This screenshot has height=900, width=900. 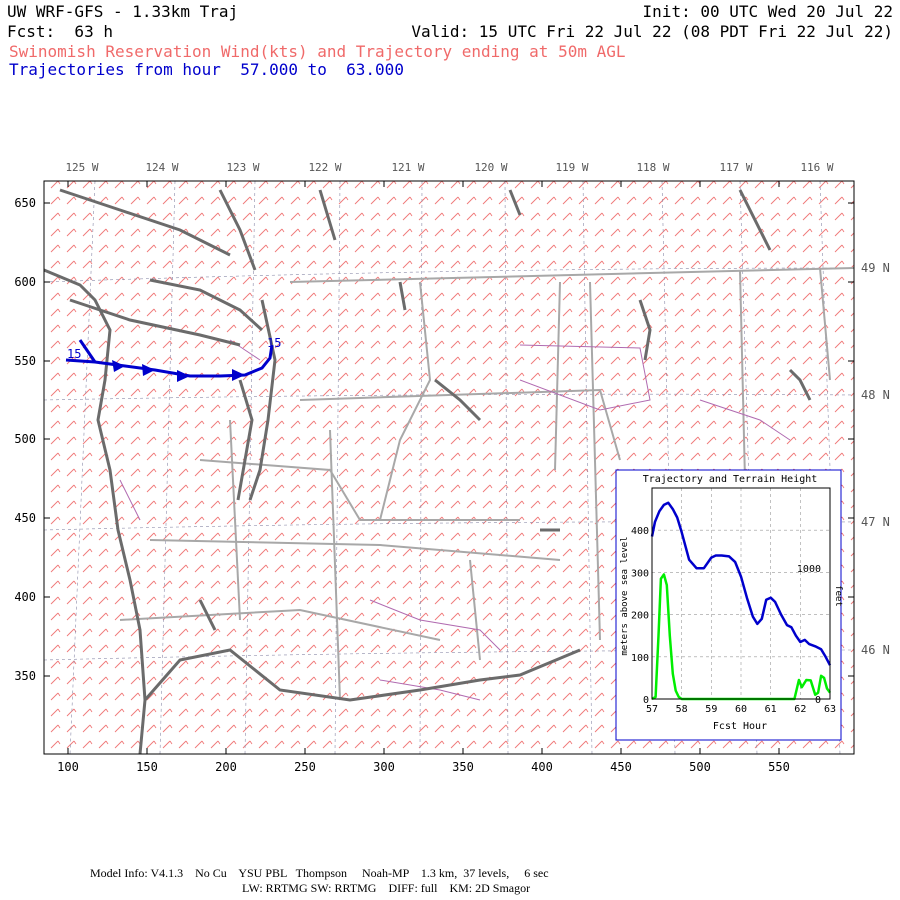 What do you see at coordinates (640, 658) in the screenshot?
I see `inset-y-tick-label: 100` at bounding box center [640, 658].